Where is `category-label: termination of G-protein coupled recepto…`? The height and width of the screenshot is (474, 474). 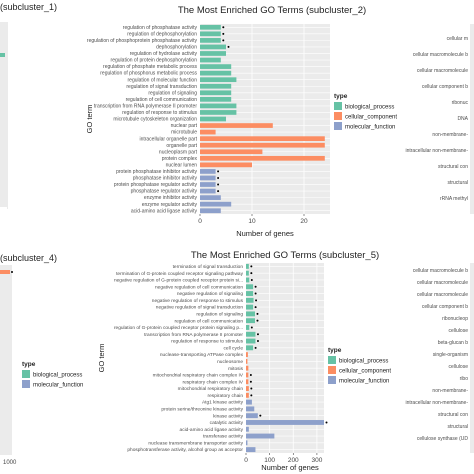 category-label: termination of G-protein coupled recepto… is located at coordinates (180, 274).